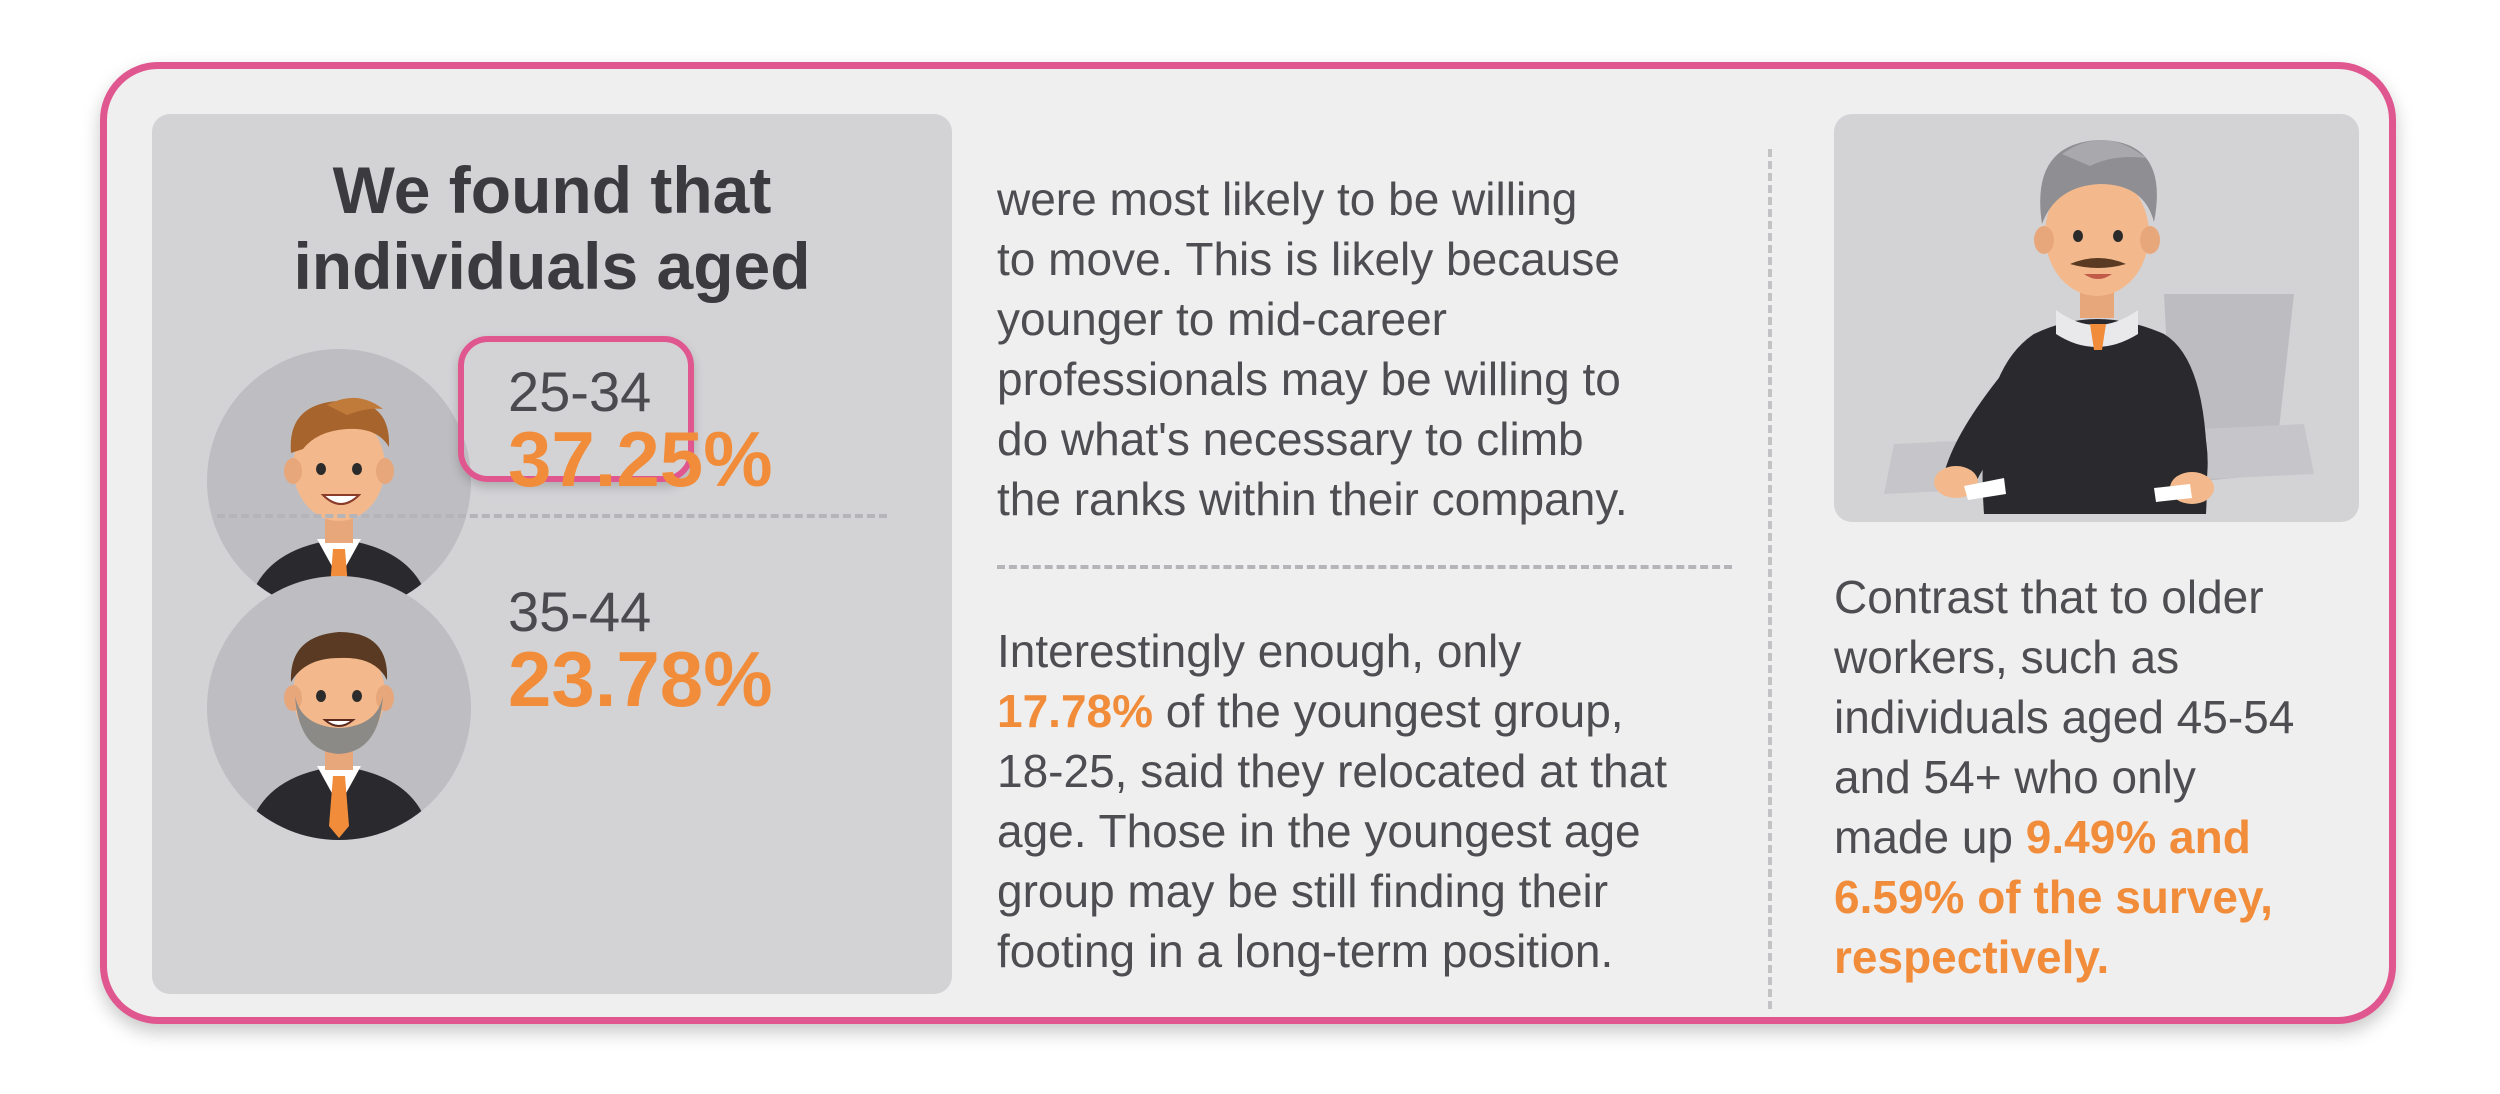 The image size is (2500, 1094). I want to click on age-group-percent: 37.25%, so click(640, 459).